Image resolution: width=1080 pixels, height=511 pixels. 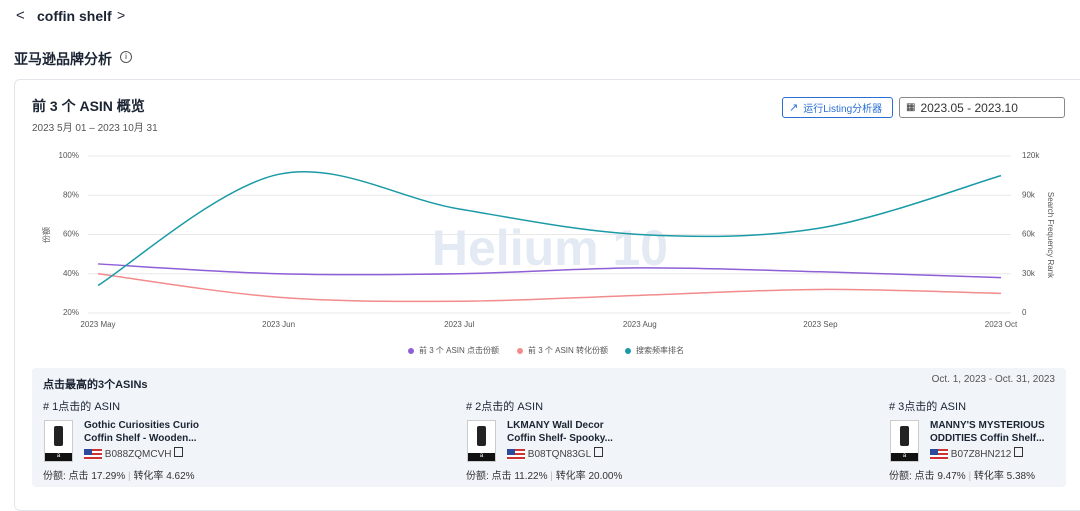 I want to click on page-title: coffin shelf, so click(x=74, y=16).